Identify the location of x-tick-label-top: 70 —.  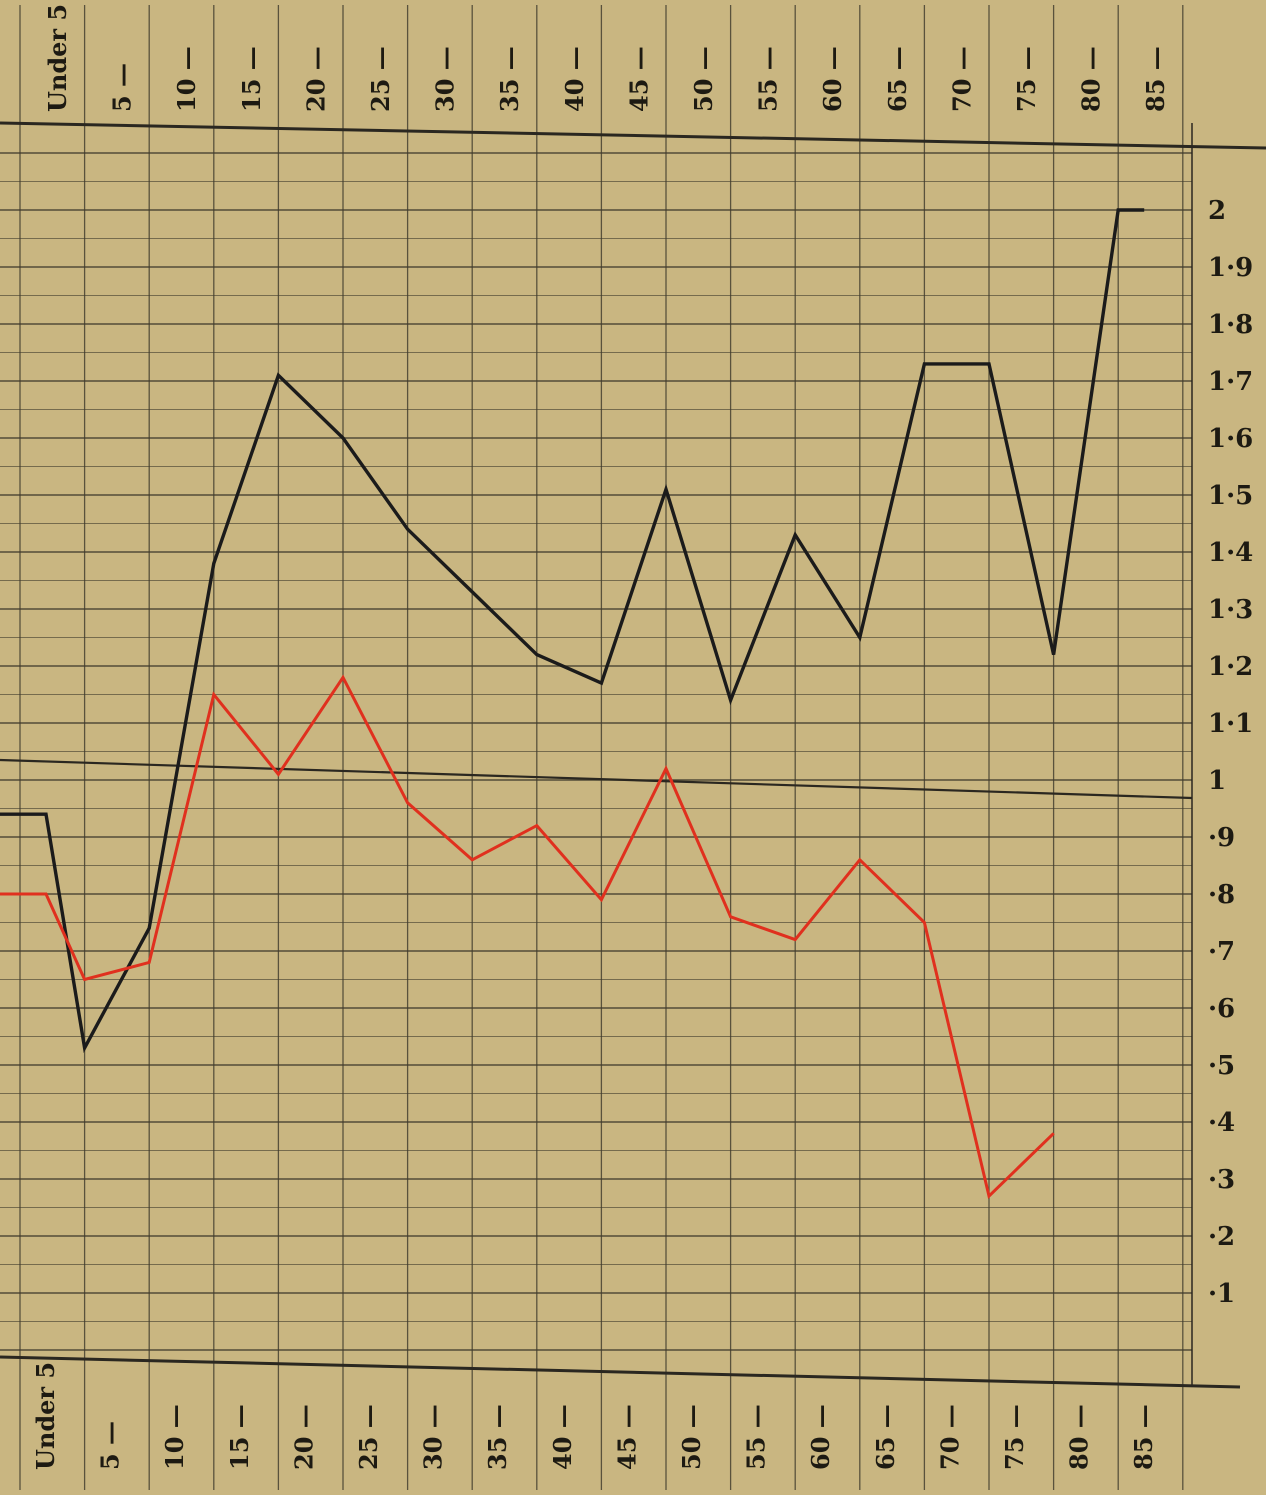
(961, 79).